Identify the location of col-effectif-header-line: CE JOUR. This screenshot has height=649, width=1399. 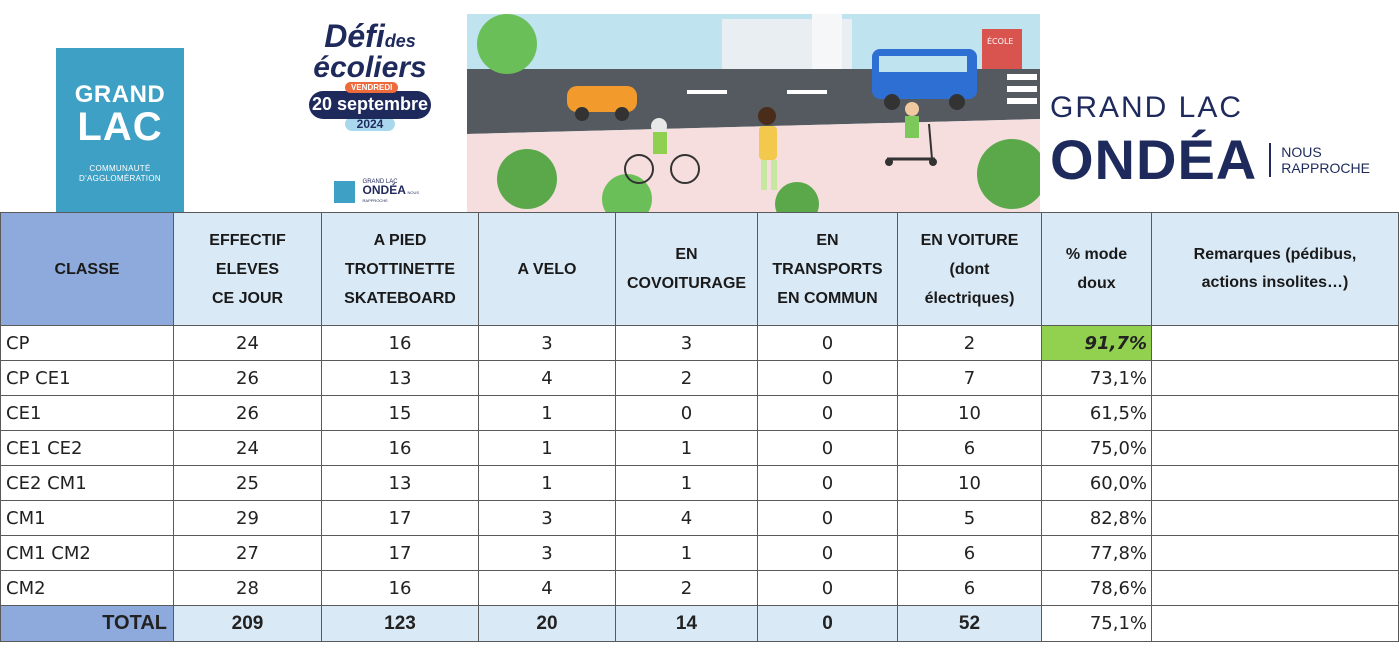
(247, 298).